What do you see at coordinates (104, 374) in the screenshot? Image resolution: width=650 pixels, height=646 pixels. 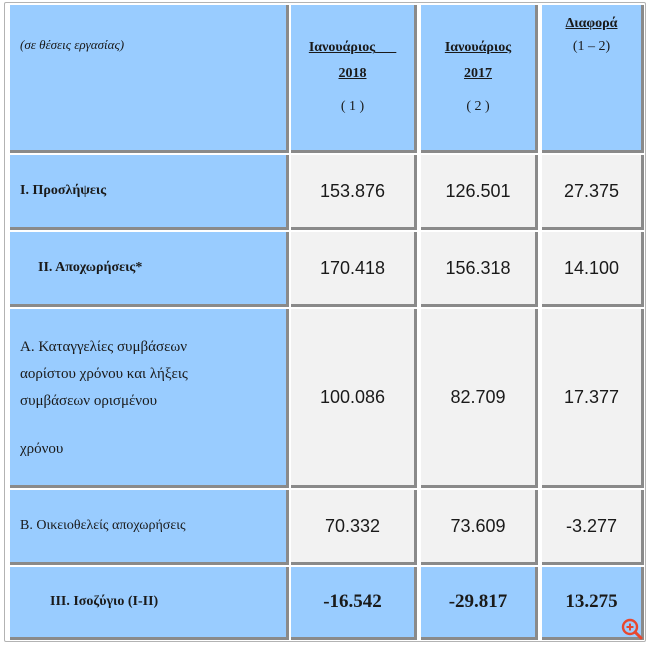 I see `terminations-line-2: αορίστου χρόνου και λήξεις` at bounding box center [104, 374].